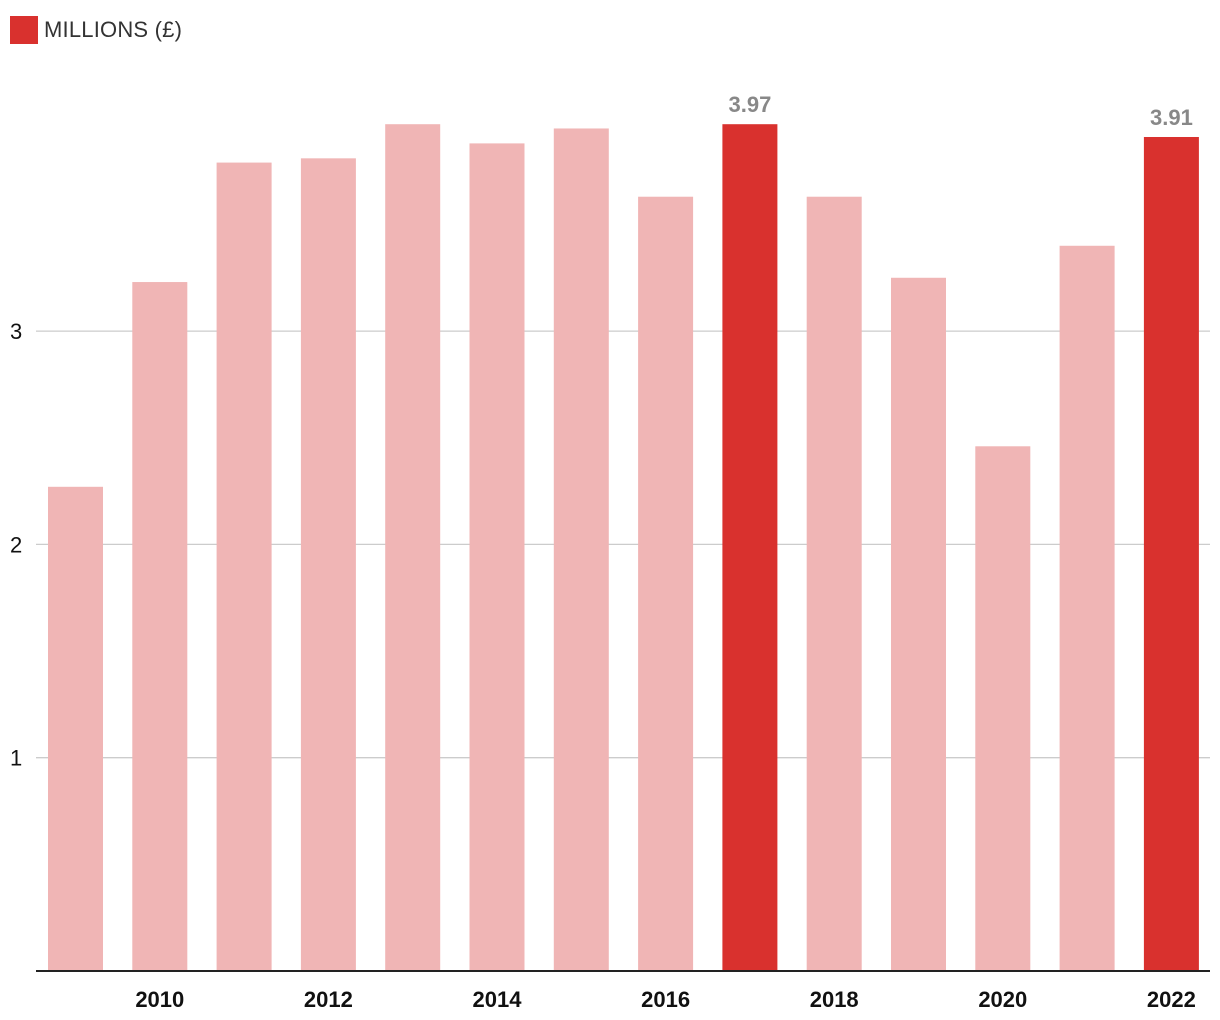 Image resolution: width=1220 pixels, height=1020 pixels. I want to click on data-label-2022: 3.91, so click(1171, 117).